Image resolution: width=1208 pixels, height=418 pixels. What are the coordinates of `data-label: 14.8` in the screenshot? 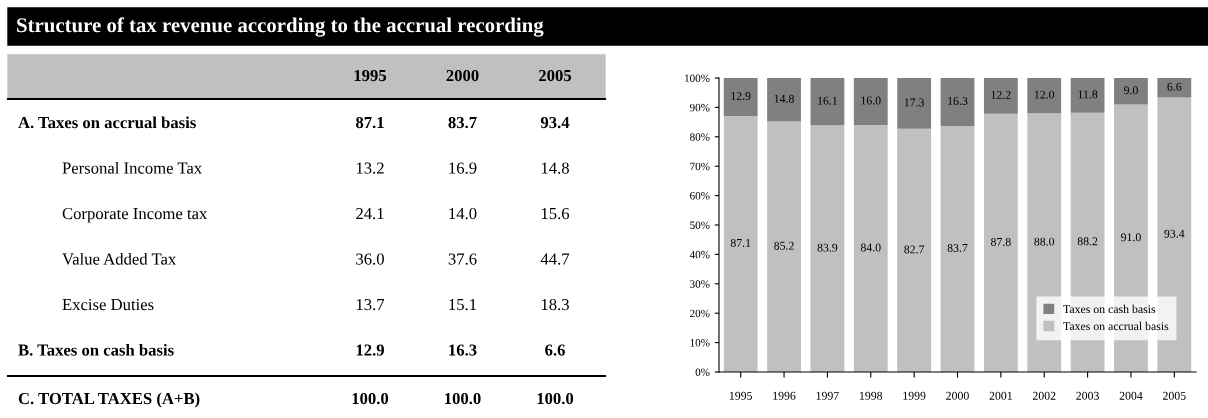 It's located at (784, 98).